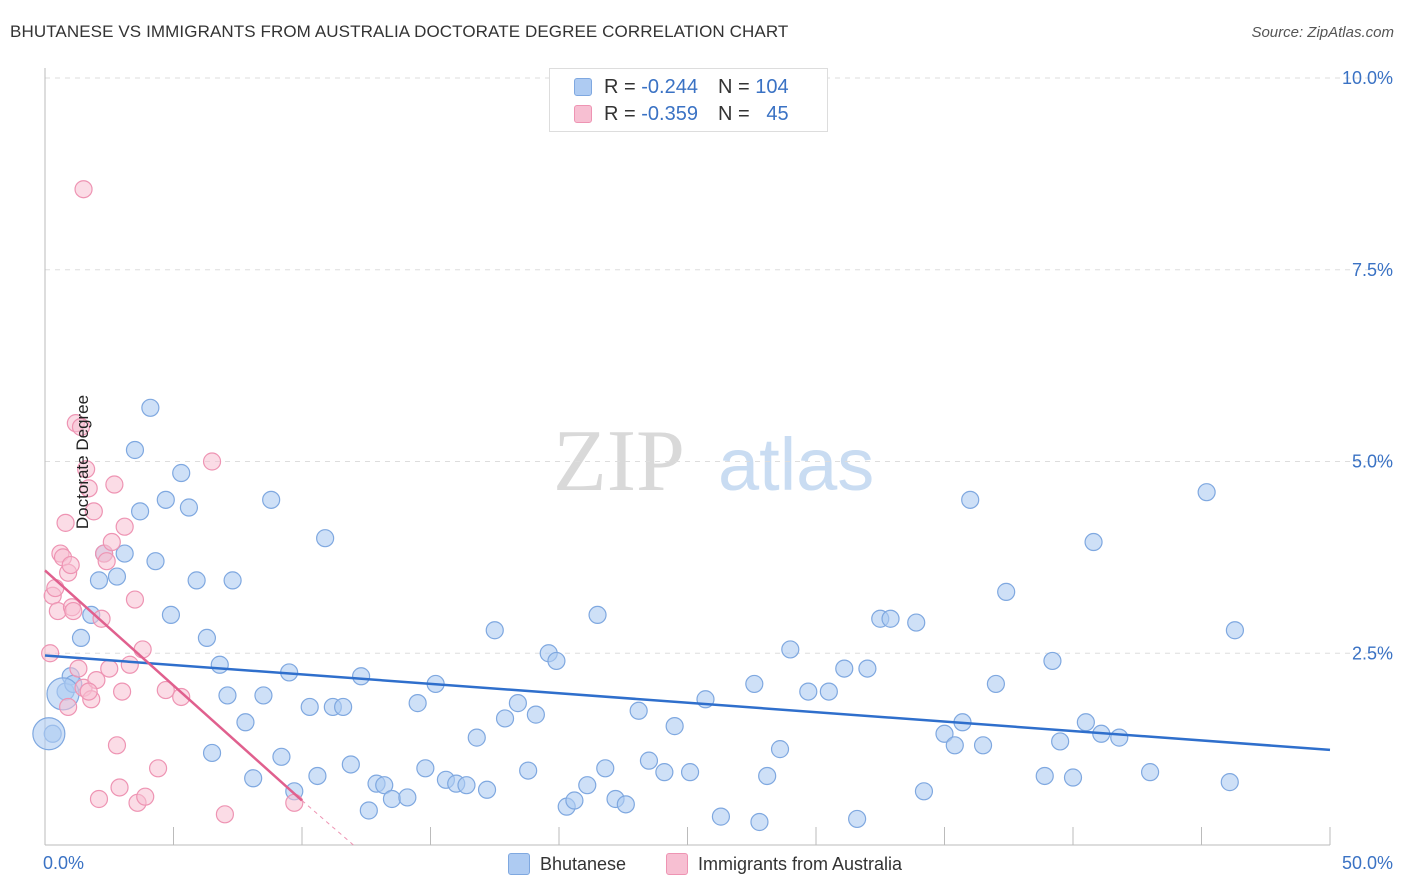  I want to click on bottom-legend-label: Immigrants from Australia, so click(800, 863).